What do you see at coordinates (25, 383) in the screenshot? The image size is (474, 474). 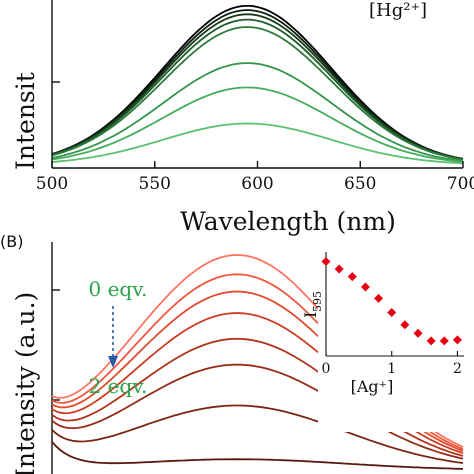 I see `panel-b-y-axis-title: Intensity (a.u.)` at bounding box center [25, 383].